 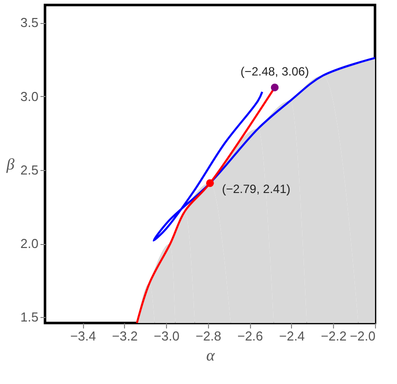 I want to click on y-tick-label: 3.5, so click(x=29, y=22).